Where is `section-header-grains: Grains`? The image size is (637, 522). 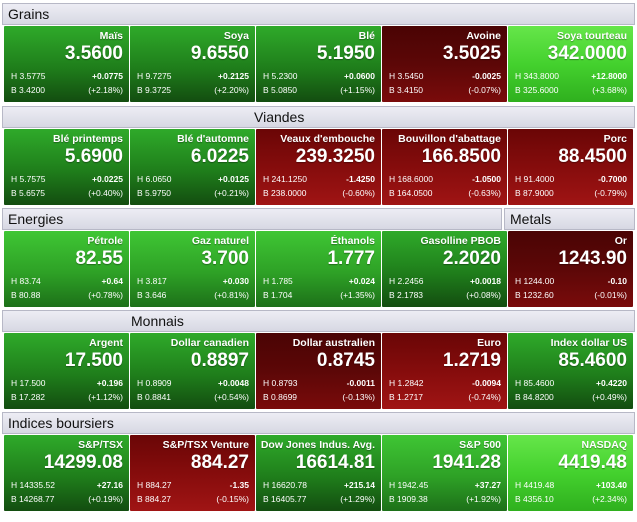 section-header-grains: Grains is located at coordinates (318, 14).